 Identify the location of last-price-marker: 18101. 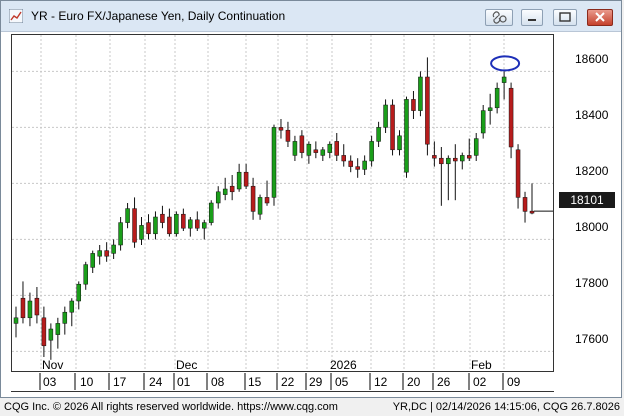
(587, 200).